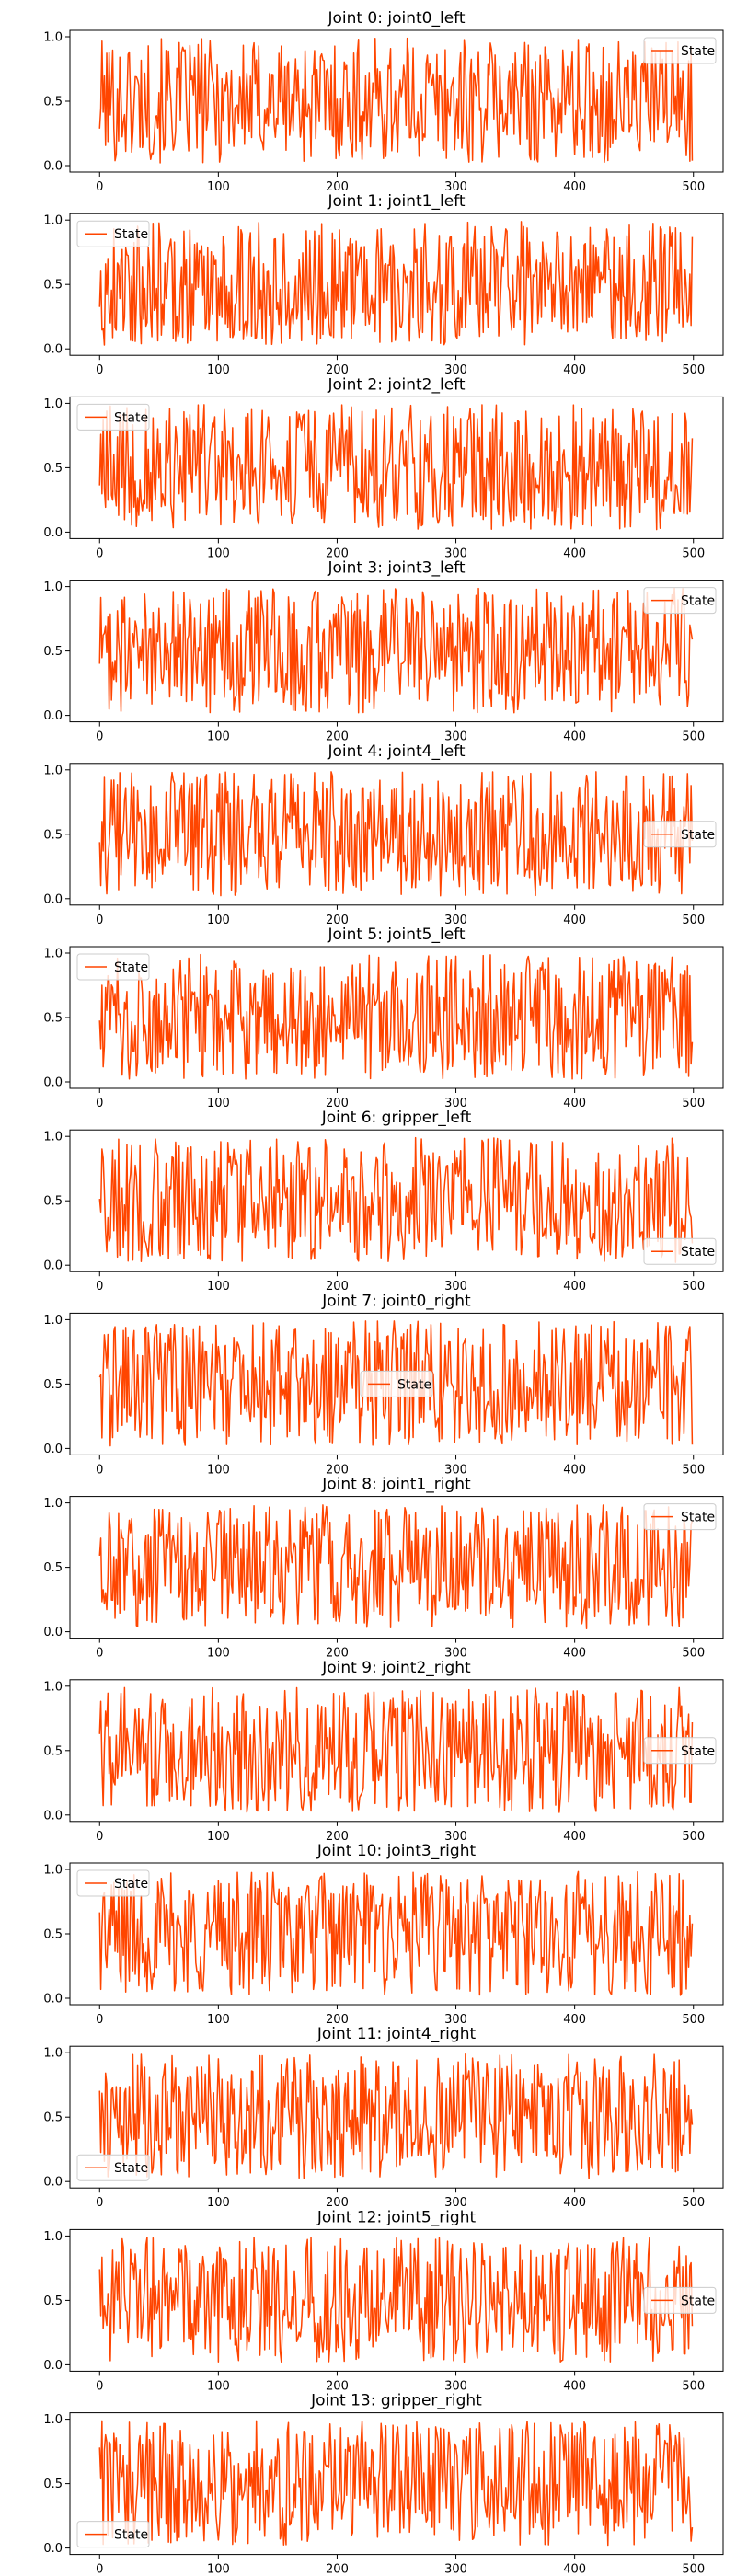 The width and height of the screenshot is (736, 2576). What do you see at coordinates (396, 18) in the screenshot?
I see `chart-title: Joint 0: joint0_left` at bounding box center [396, 18].